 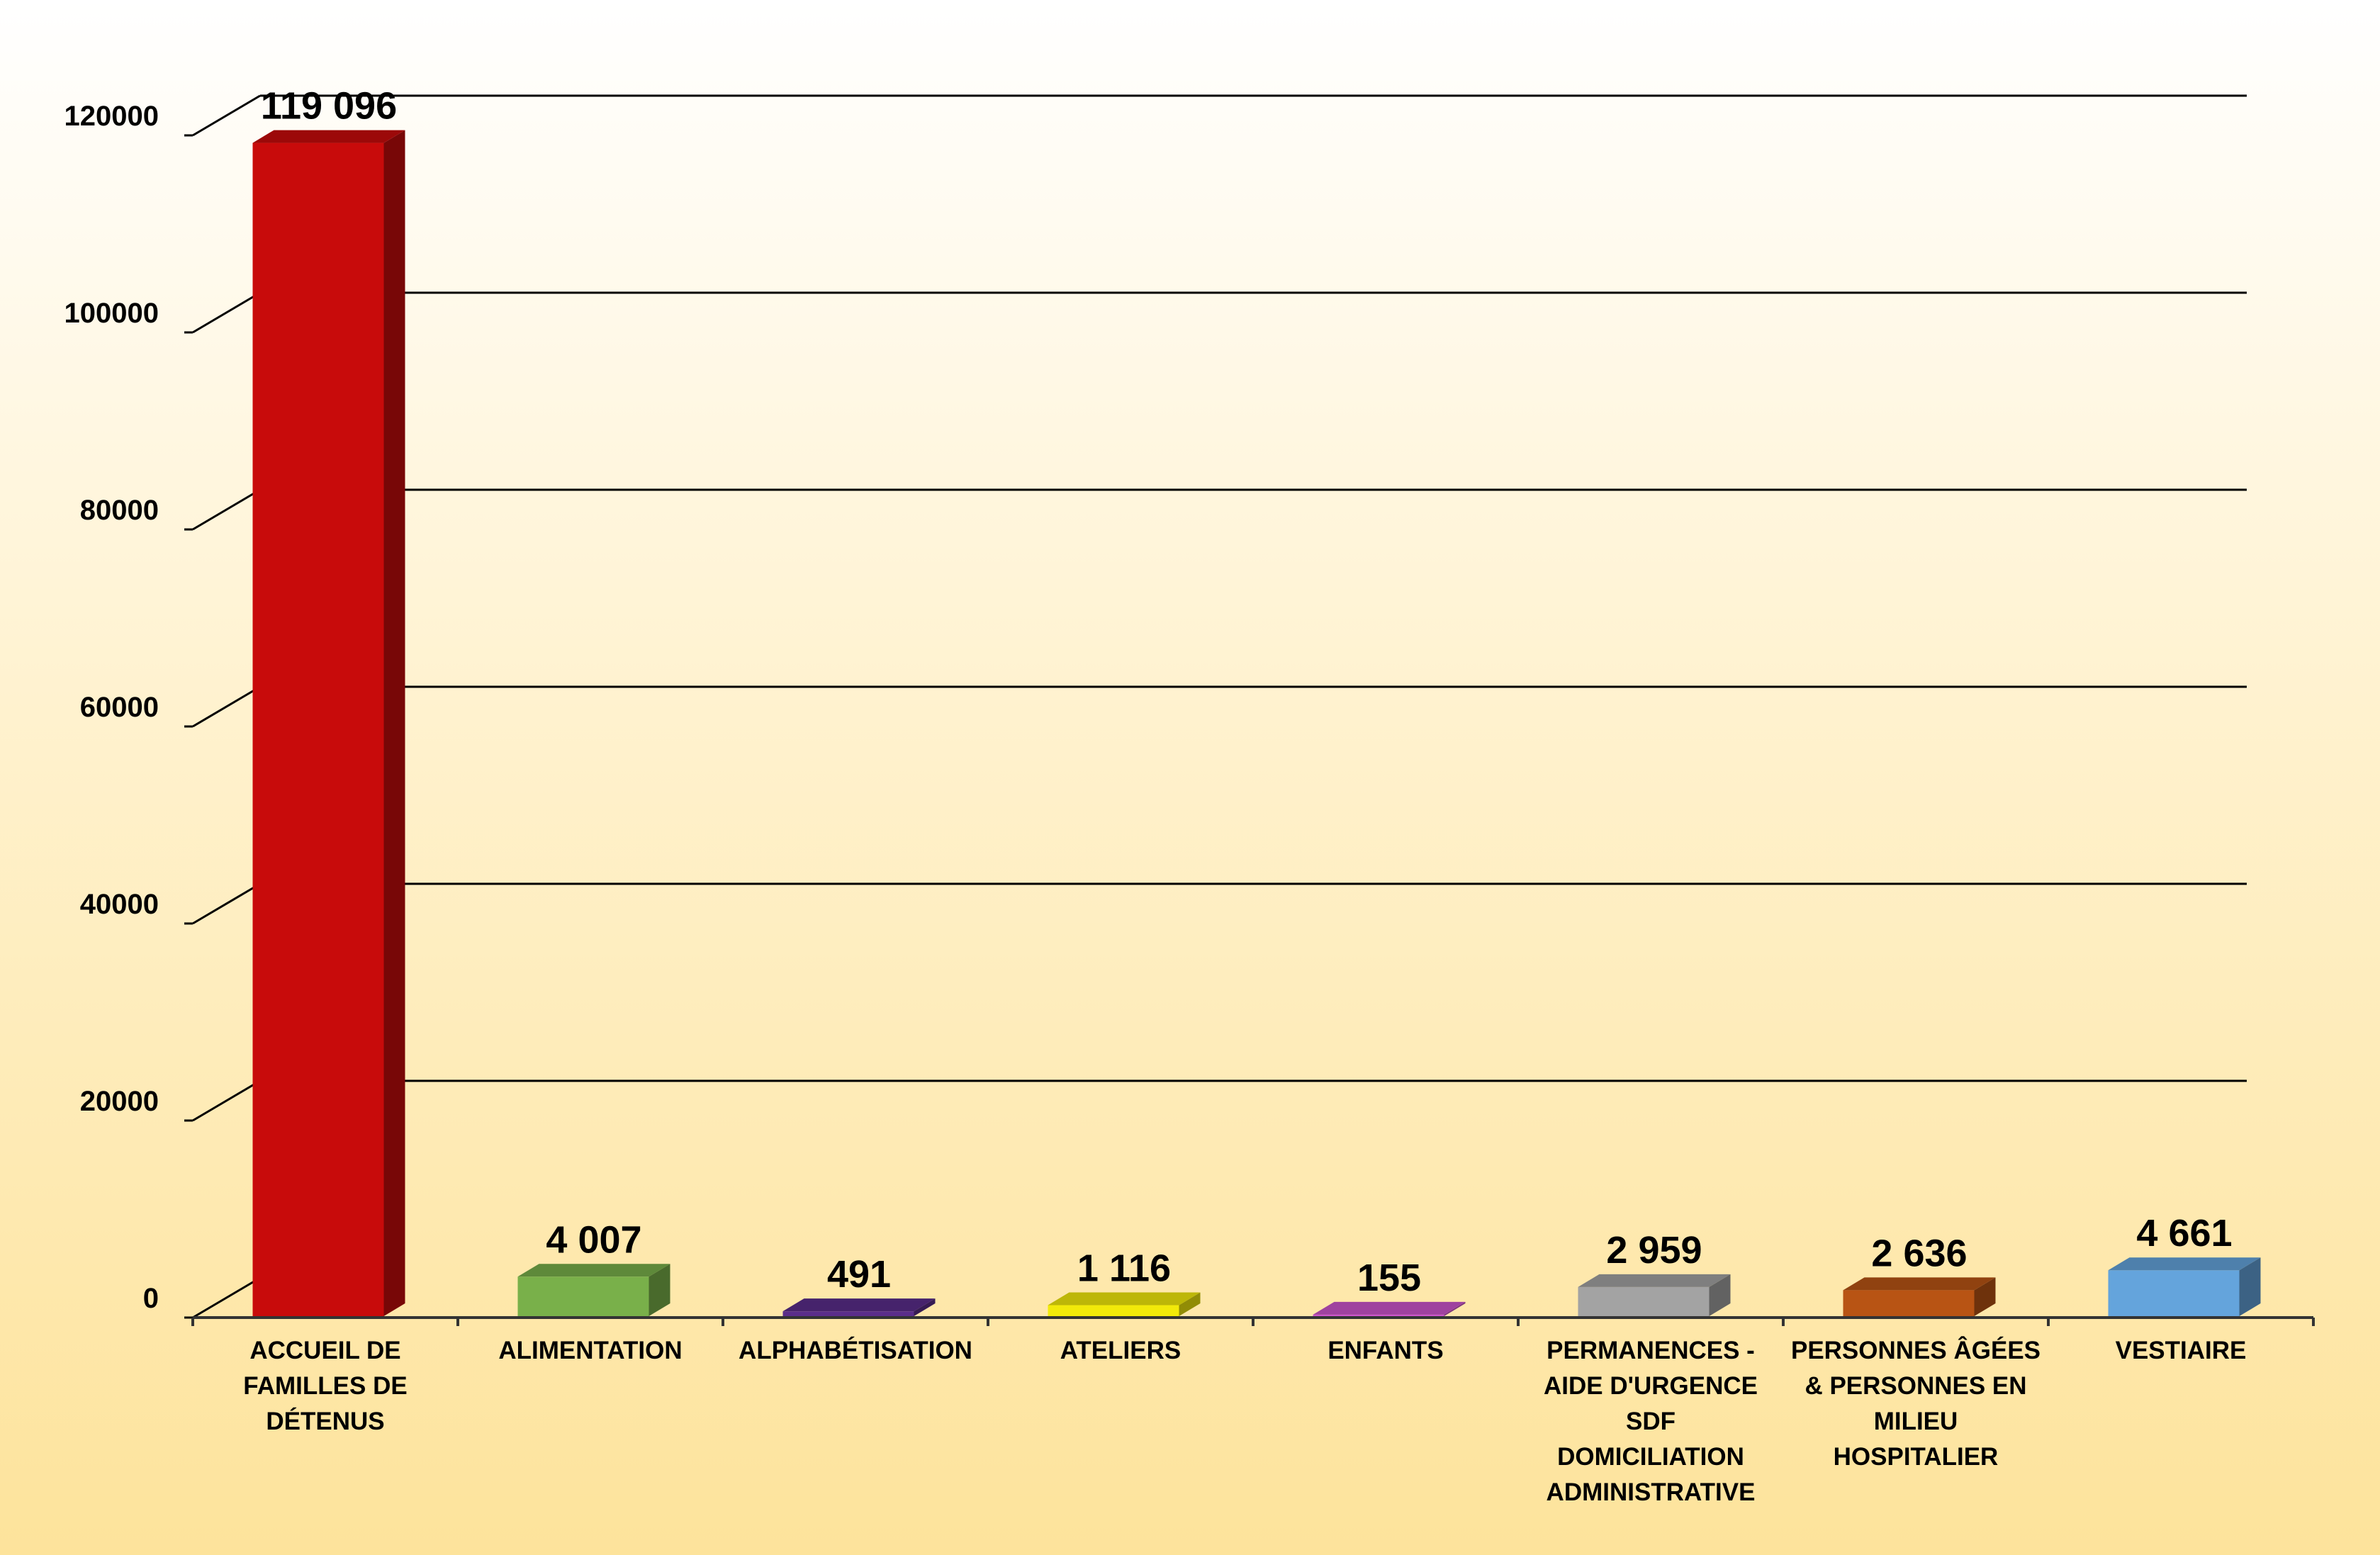 I want to click on data-label: 2 636, so click(x=1919, y=1253).